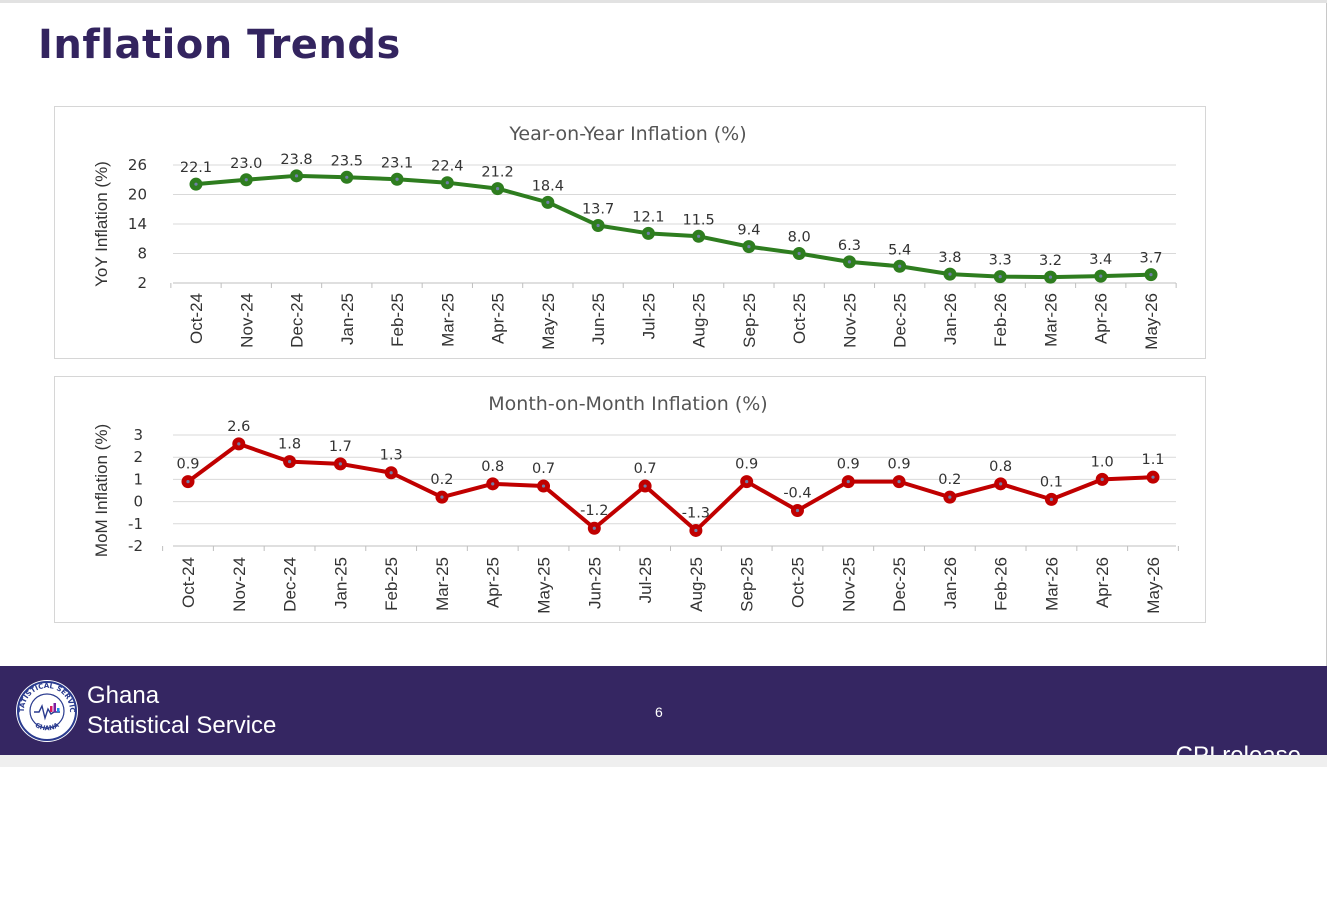 Image resolution: width=1327 pixels, height=921 pixels. I want to click on data-label: 5.4, so click(899, 250).